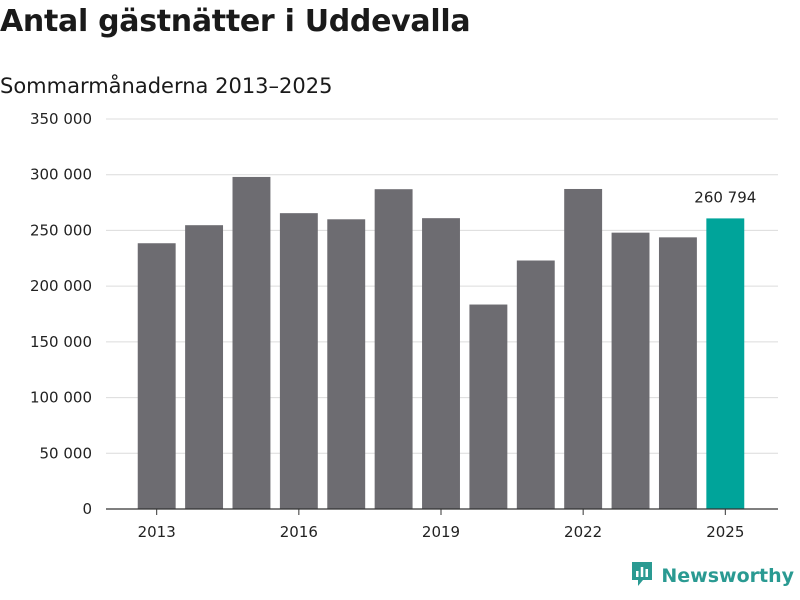 This screenshot has width=800, height=600. What do you see at coordinates (61, 342) in the screenshot?
I see `y-tick-label: 150 000` at bounding box center [61, 342].